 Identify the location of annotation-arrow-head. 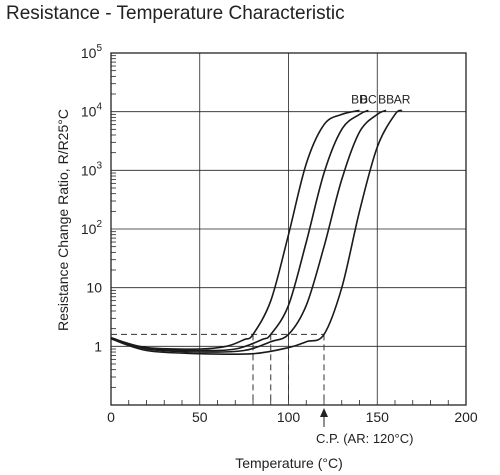
(324, 412).